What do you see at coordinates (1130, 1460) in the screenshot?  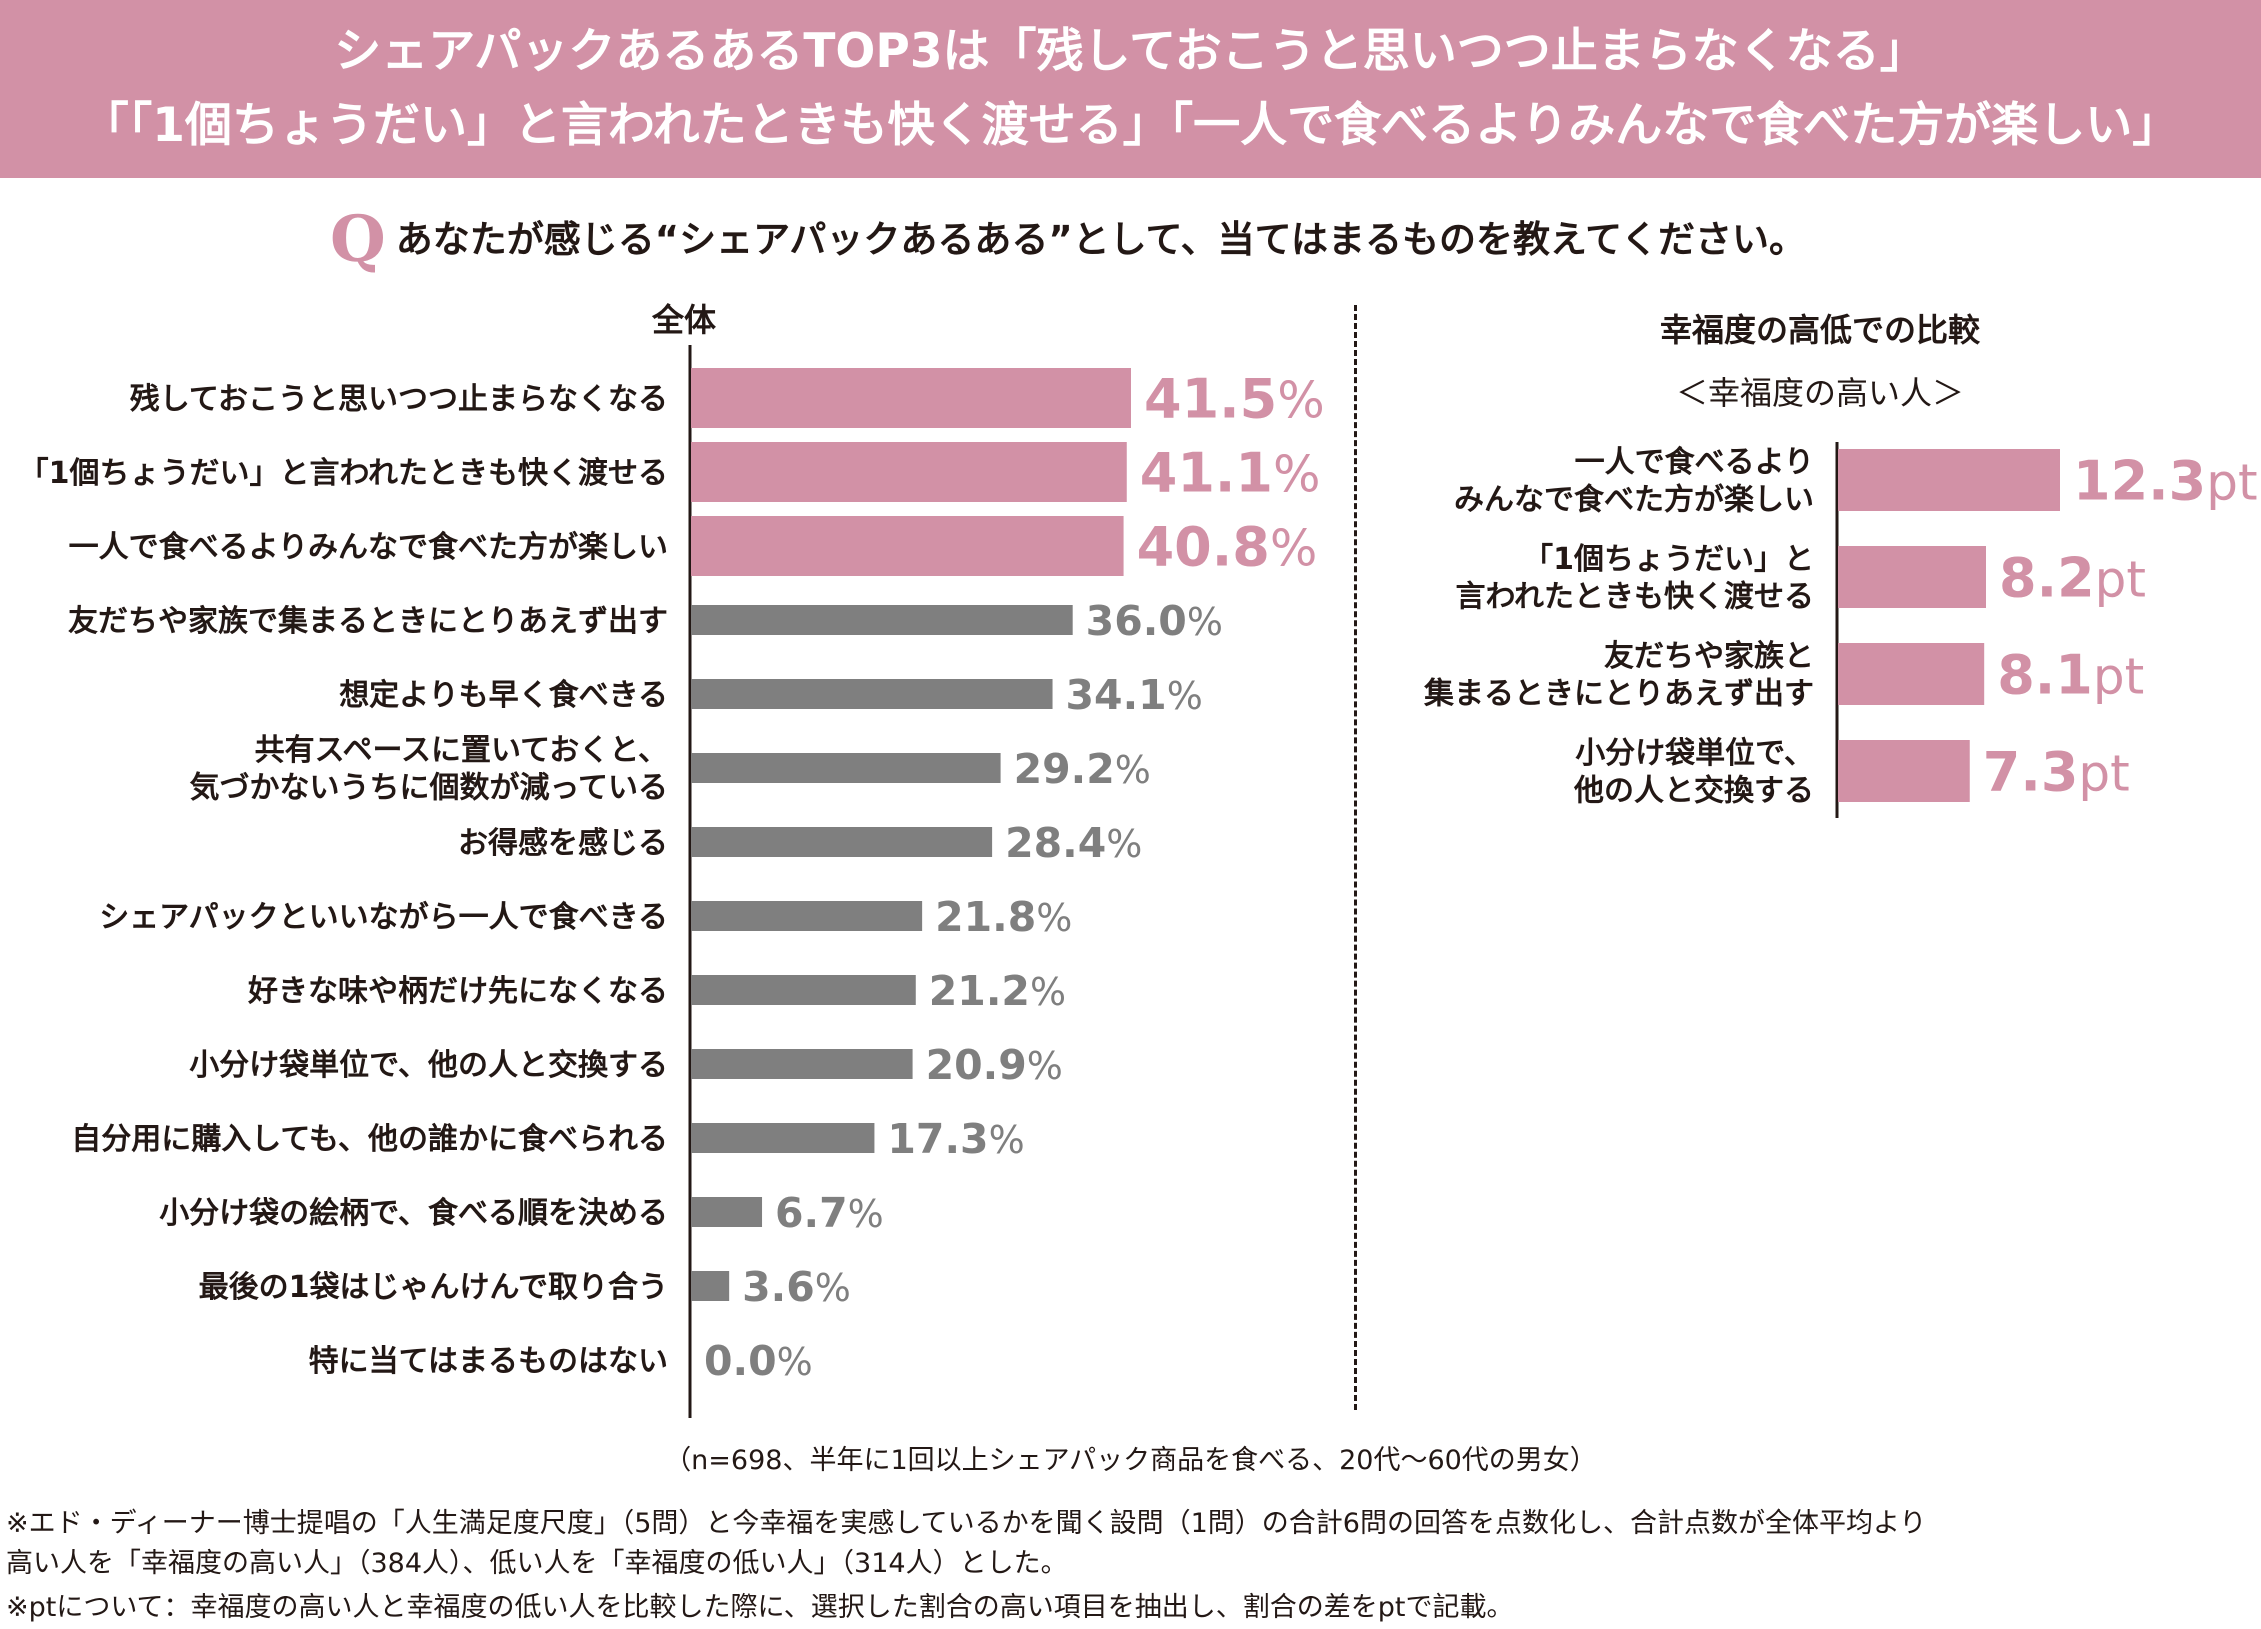 I see `sample-note: （n=698、半年に1回以上シェアパック商品を食べる、20代～60代の男女）` at bounding box center [1130, 1460].